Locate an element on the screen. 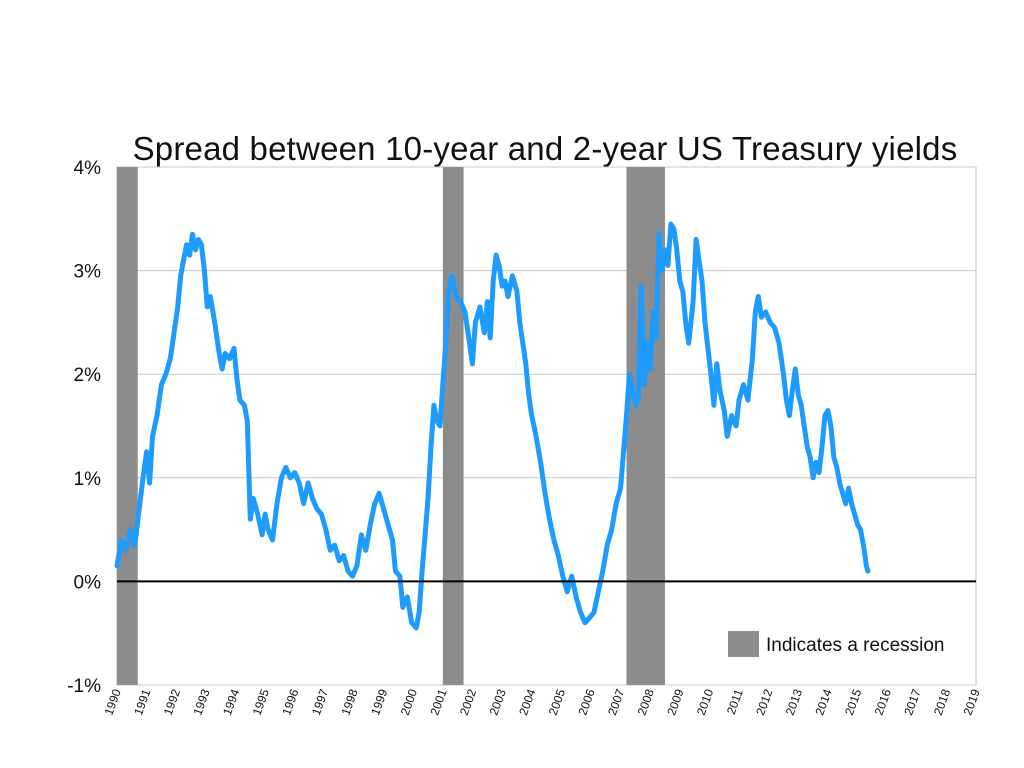 This screenshot has width=1024, height=768. x-tick-label: 2017 is located at coordinates (912, 702).